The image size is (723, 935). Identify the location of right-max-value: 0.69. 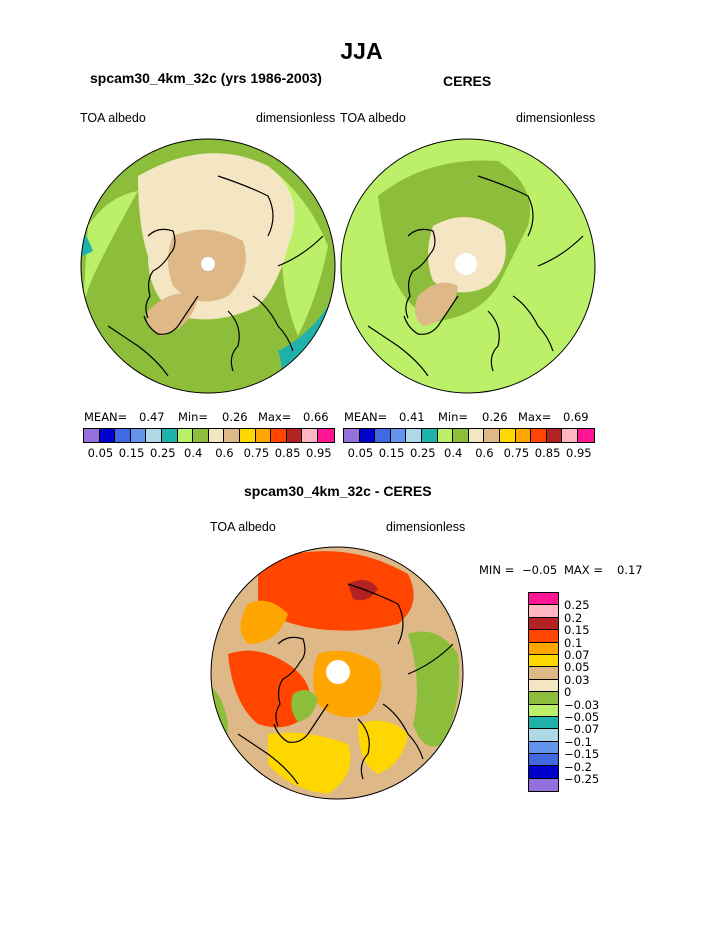
(576, 417).